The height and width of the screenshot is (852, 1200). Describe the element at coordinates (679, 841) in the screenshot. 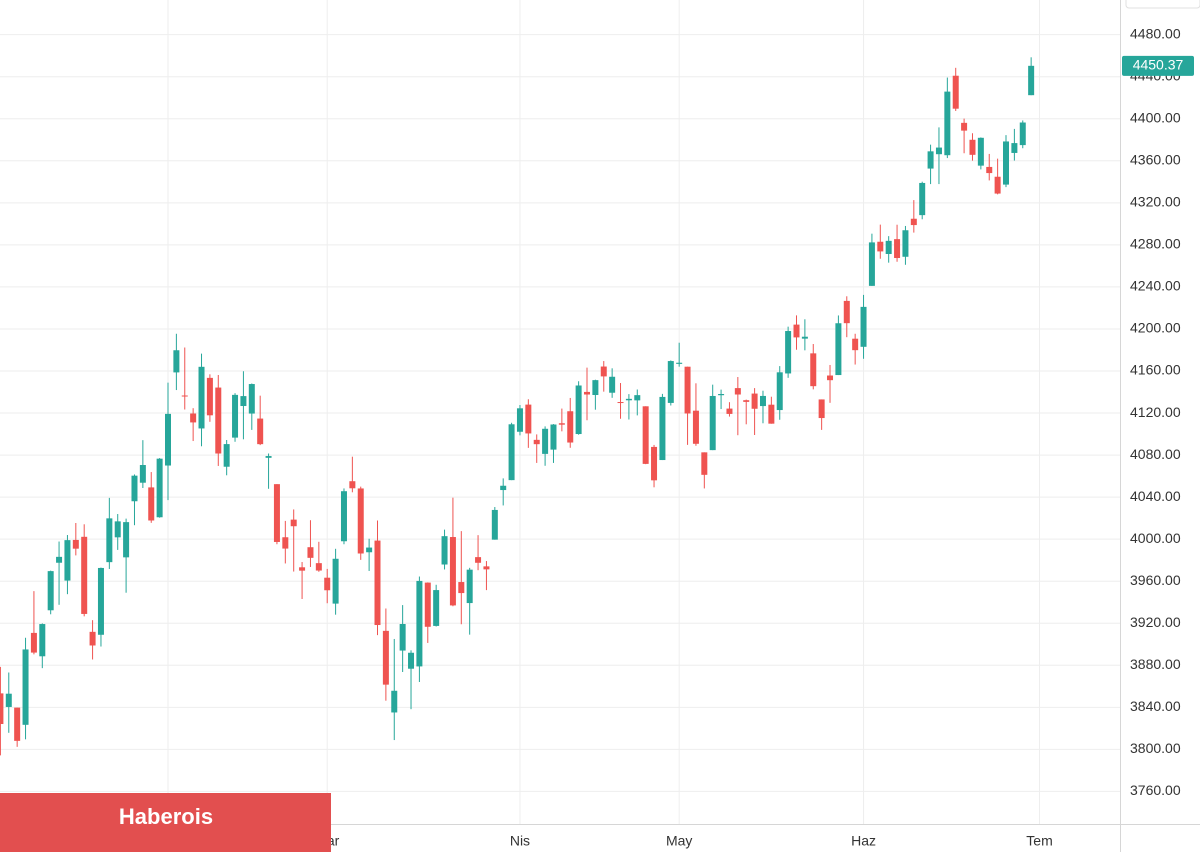

I see `x-tick-label: May` at that location.